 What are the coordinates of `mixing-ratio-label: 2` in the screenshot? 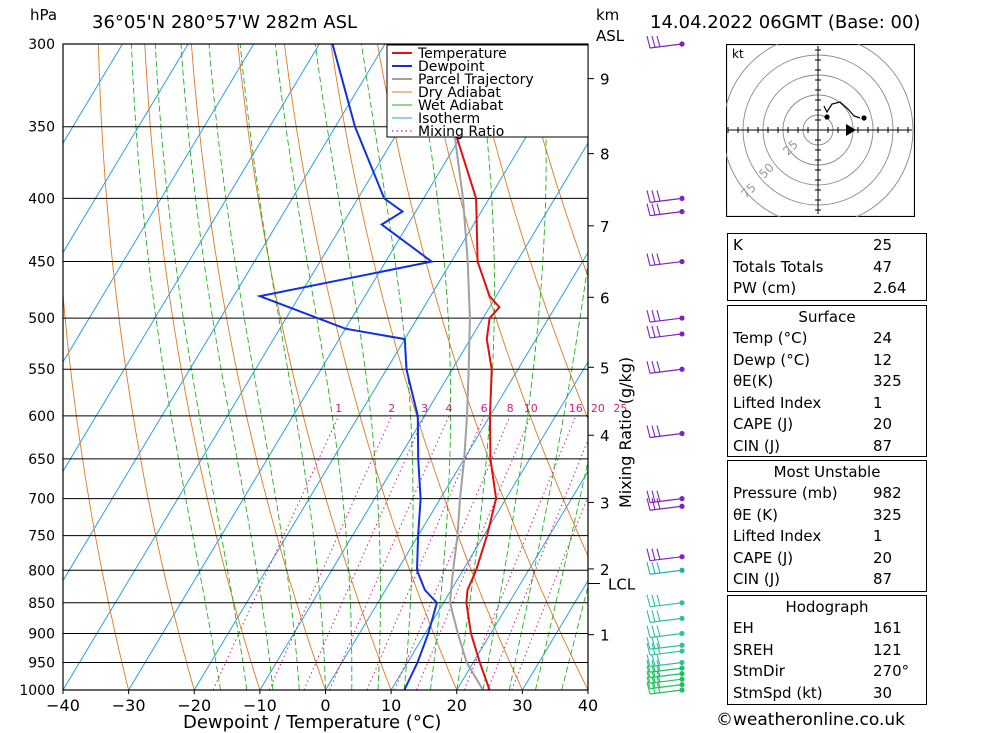 It's located at (391, 408).